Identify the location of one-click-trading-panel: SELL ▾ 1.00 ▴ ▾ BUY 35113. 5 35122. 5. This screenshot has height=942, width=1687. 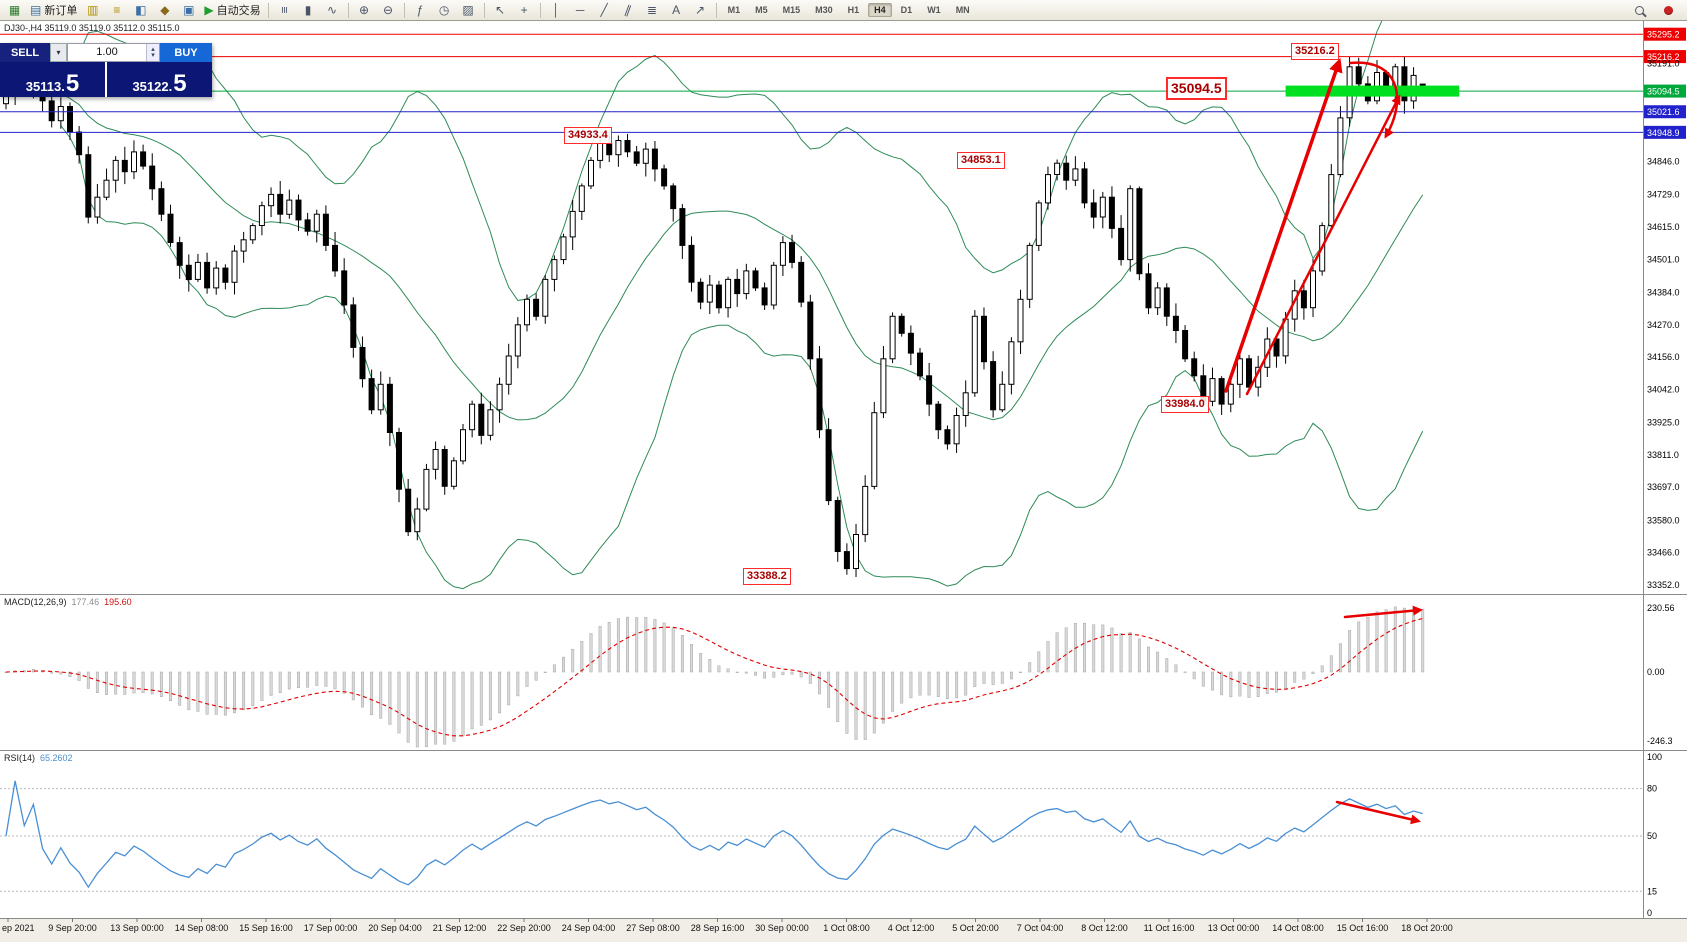
(106, 70).